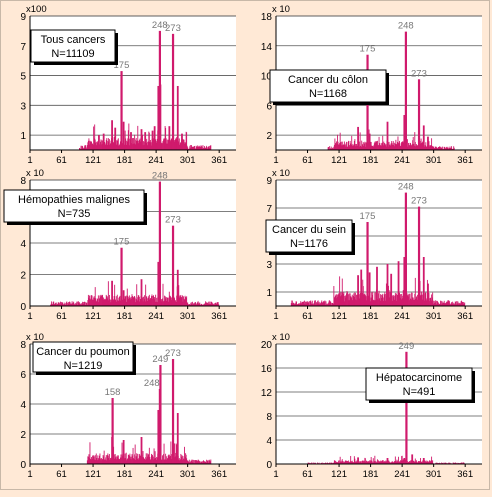 This screenshot has width=492, height=497. What do you see at coordinates (267, 47) in the screenshot?
I see `y-tick-label: 14` at bounding box center [267, 47].